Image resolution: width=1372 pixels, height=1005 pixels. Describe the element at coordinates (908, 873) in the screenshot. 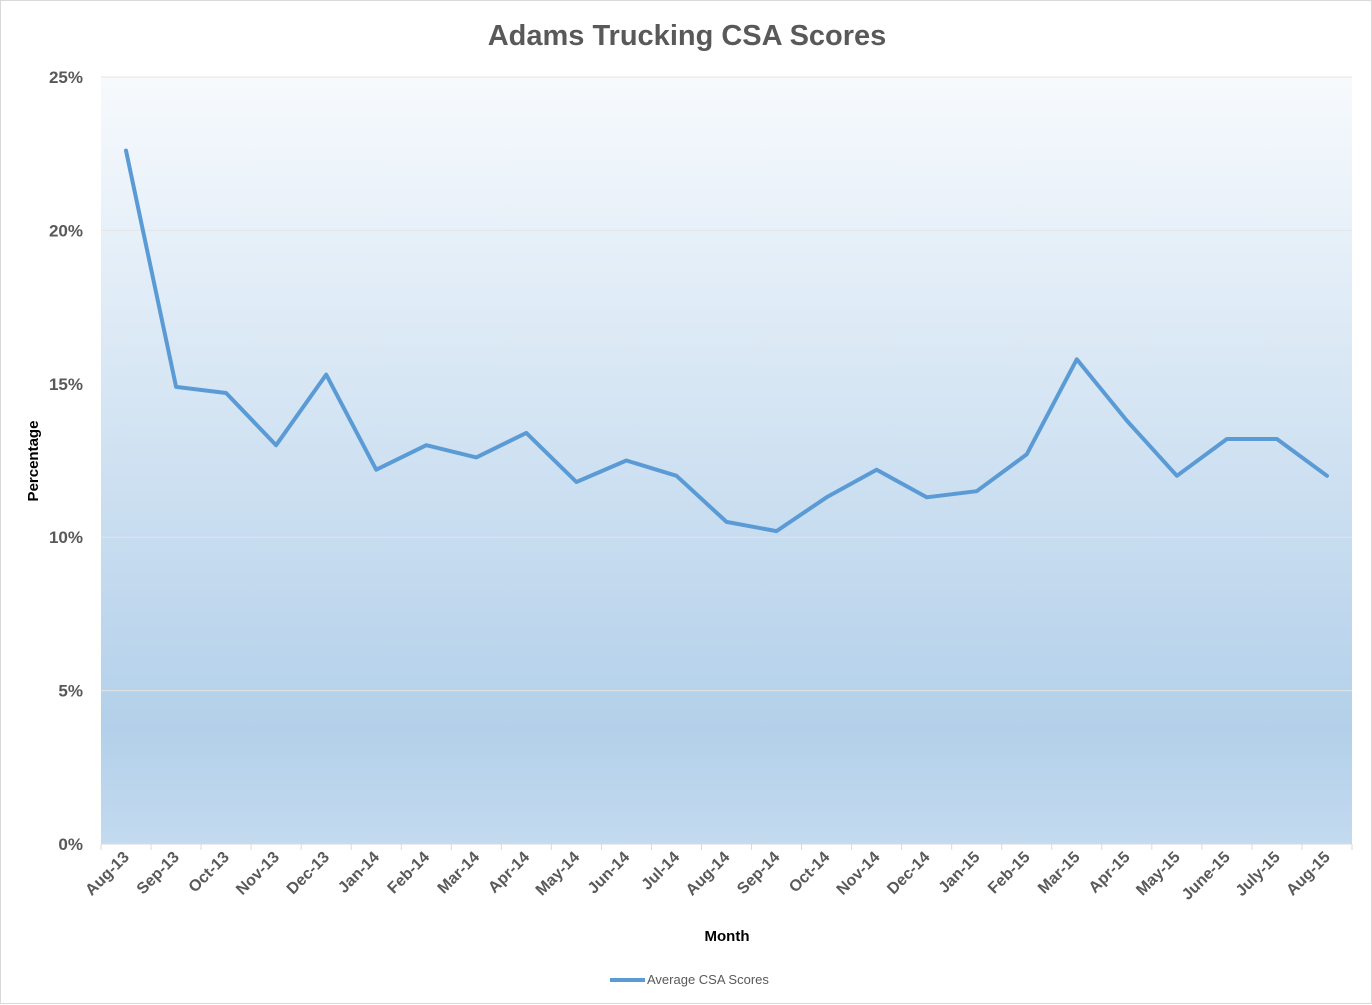

I see `x-tick-label: Dec-14` at that location.